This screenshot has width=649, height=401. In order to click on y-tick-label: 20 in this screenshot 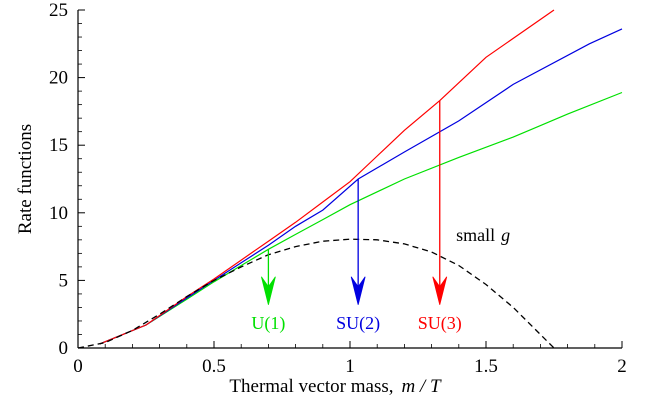, I will do `click(58, 78)`.